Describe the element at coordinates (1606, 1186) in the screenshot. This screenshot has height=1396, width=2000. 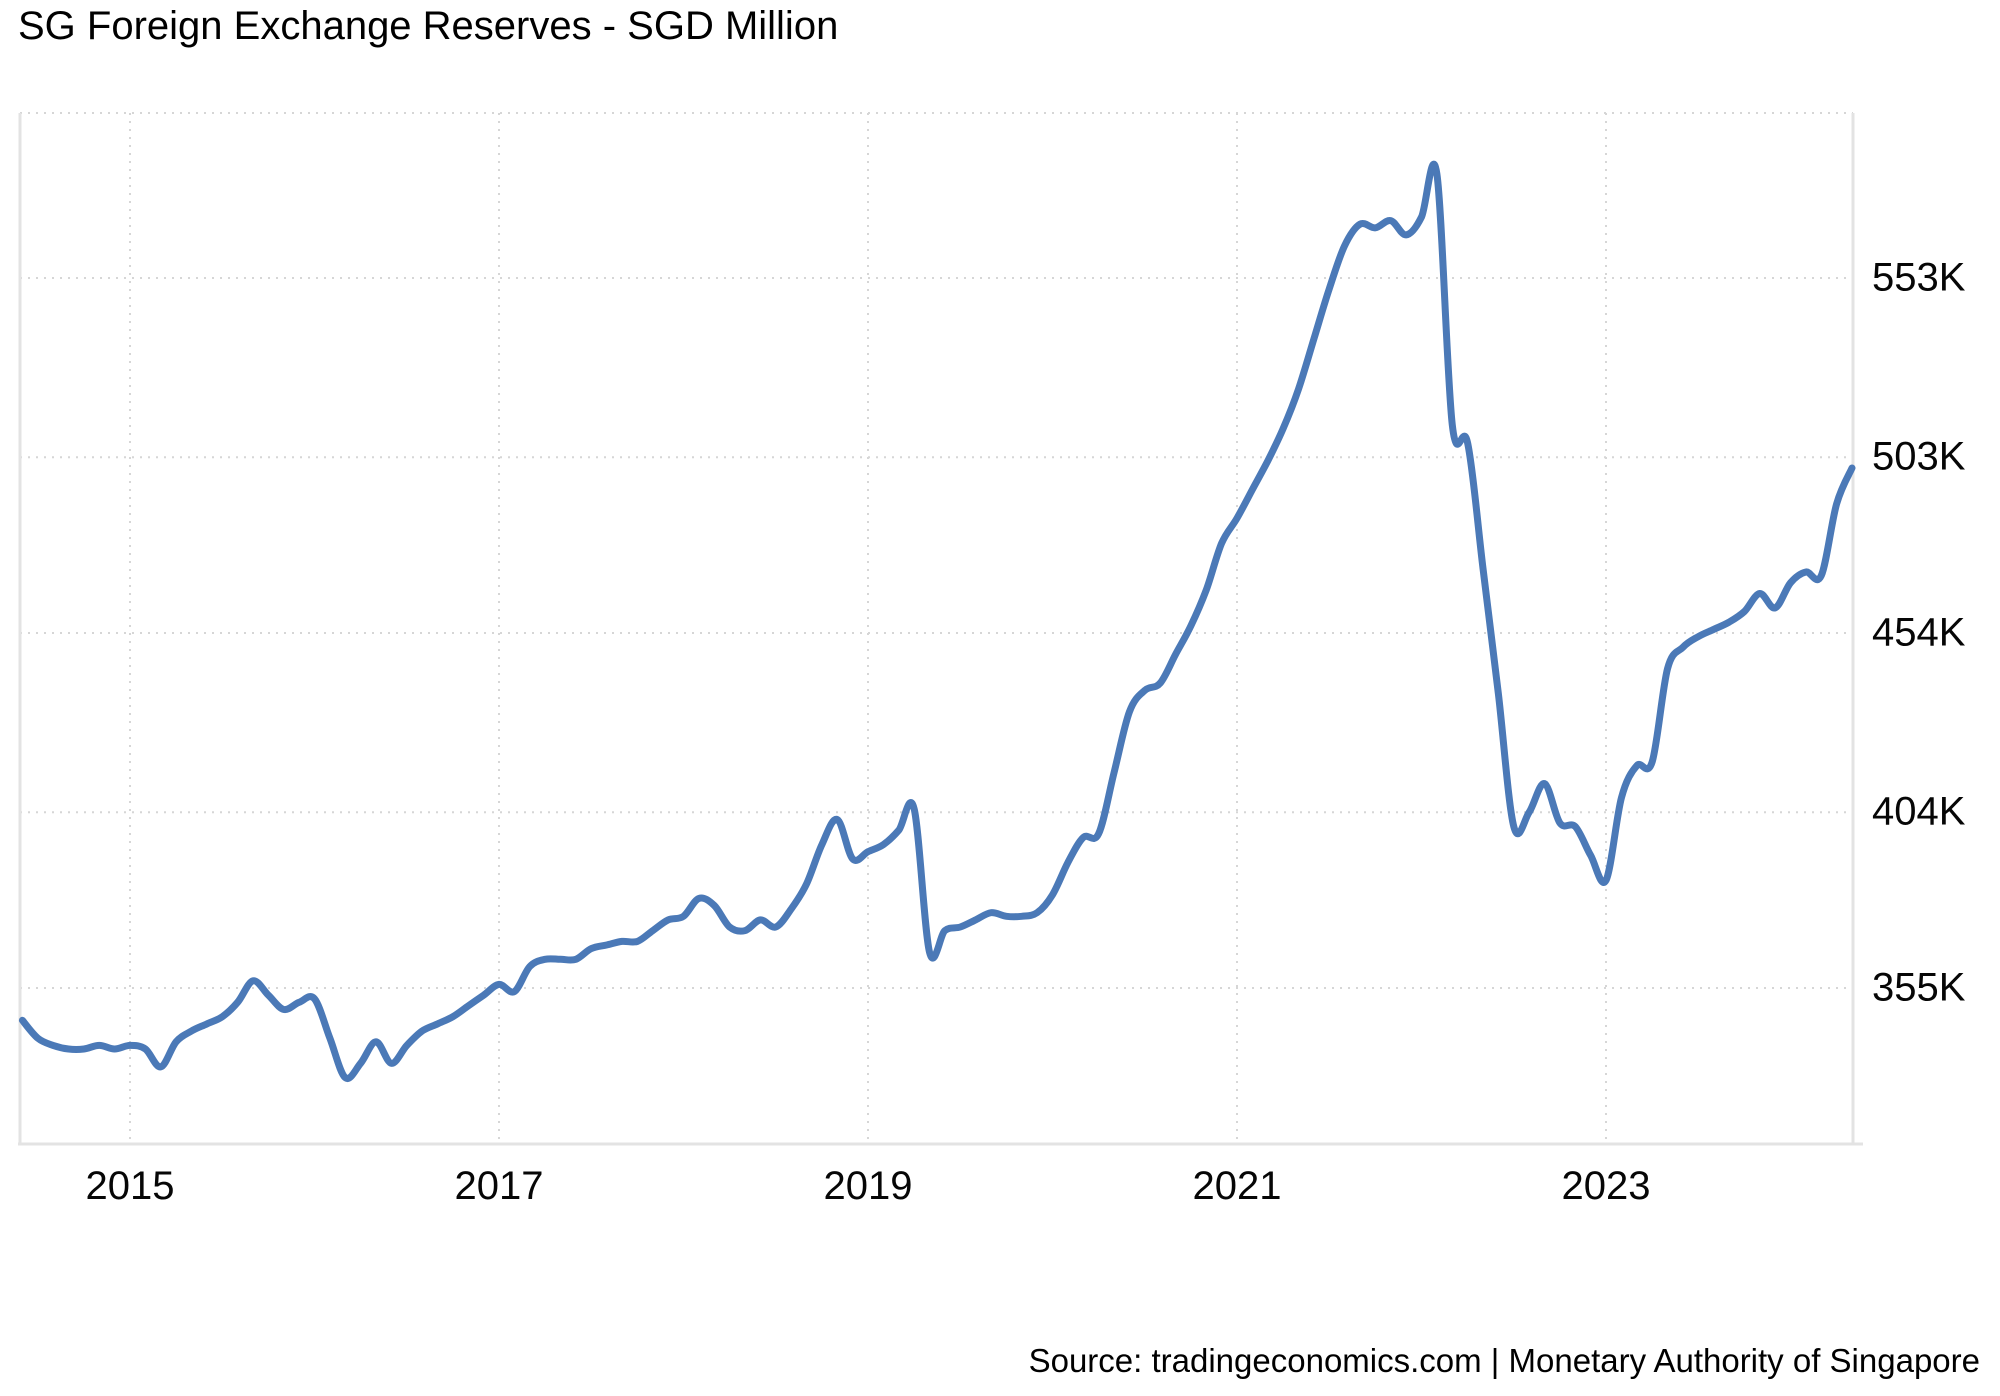
I see `x-axis-tick-label: 2023` at that location.